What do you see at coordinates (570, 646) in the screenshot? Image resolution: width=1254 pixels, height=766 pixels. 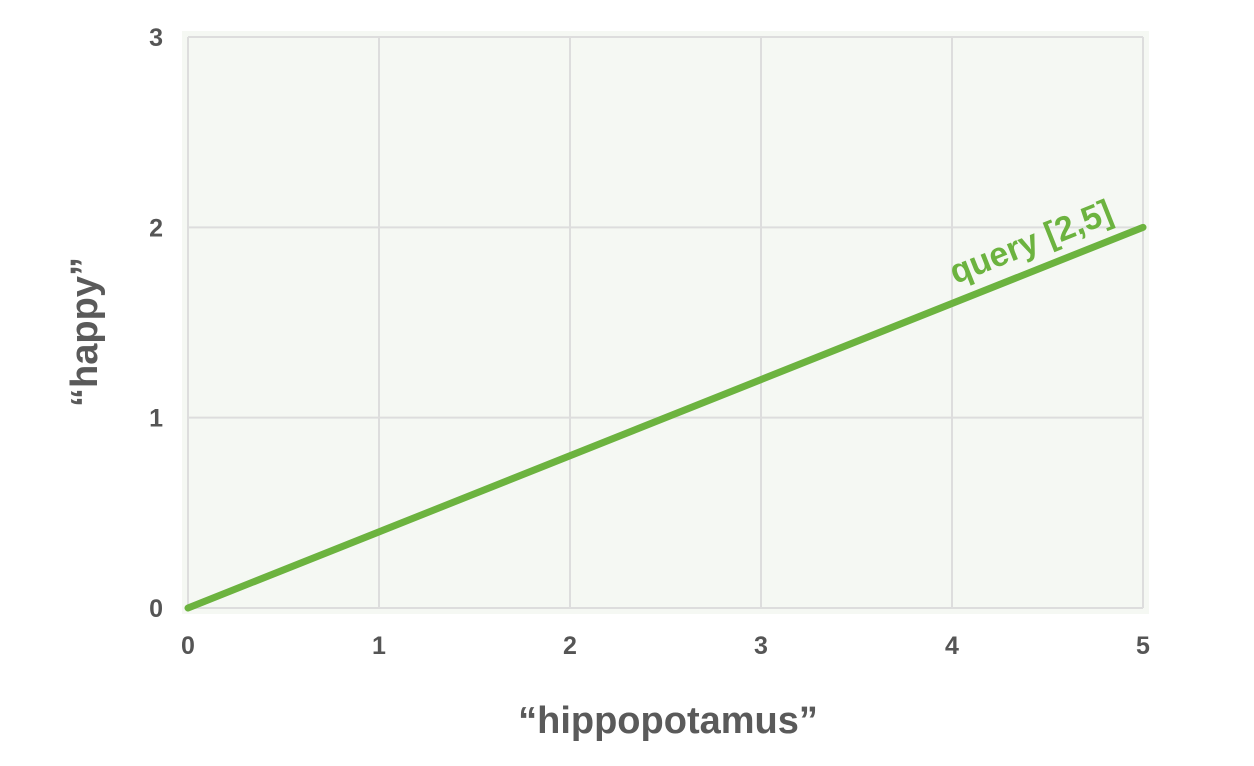 I see `x-tick-label: 2` at bounding box center [570, 646].